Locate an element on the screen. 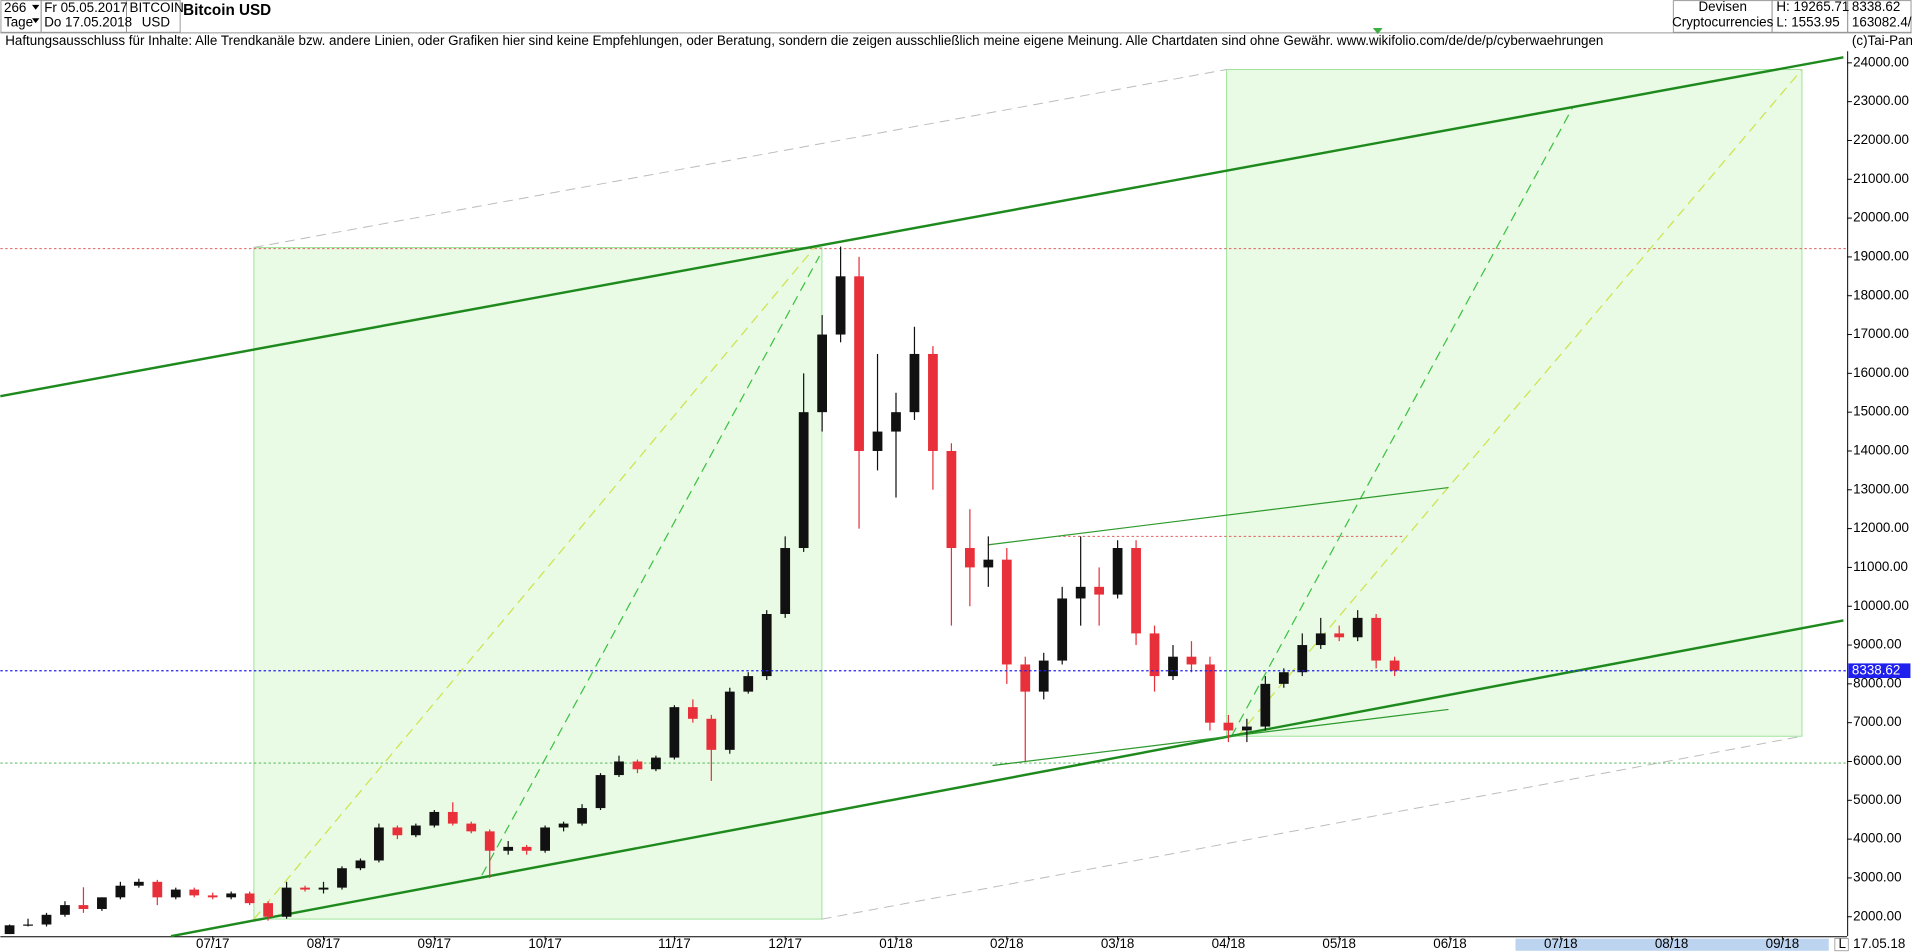  y-tick-label: 15000.00 is located at coordinates (1881, 411).